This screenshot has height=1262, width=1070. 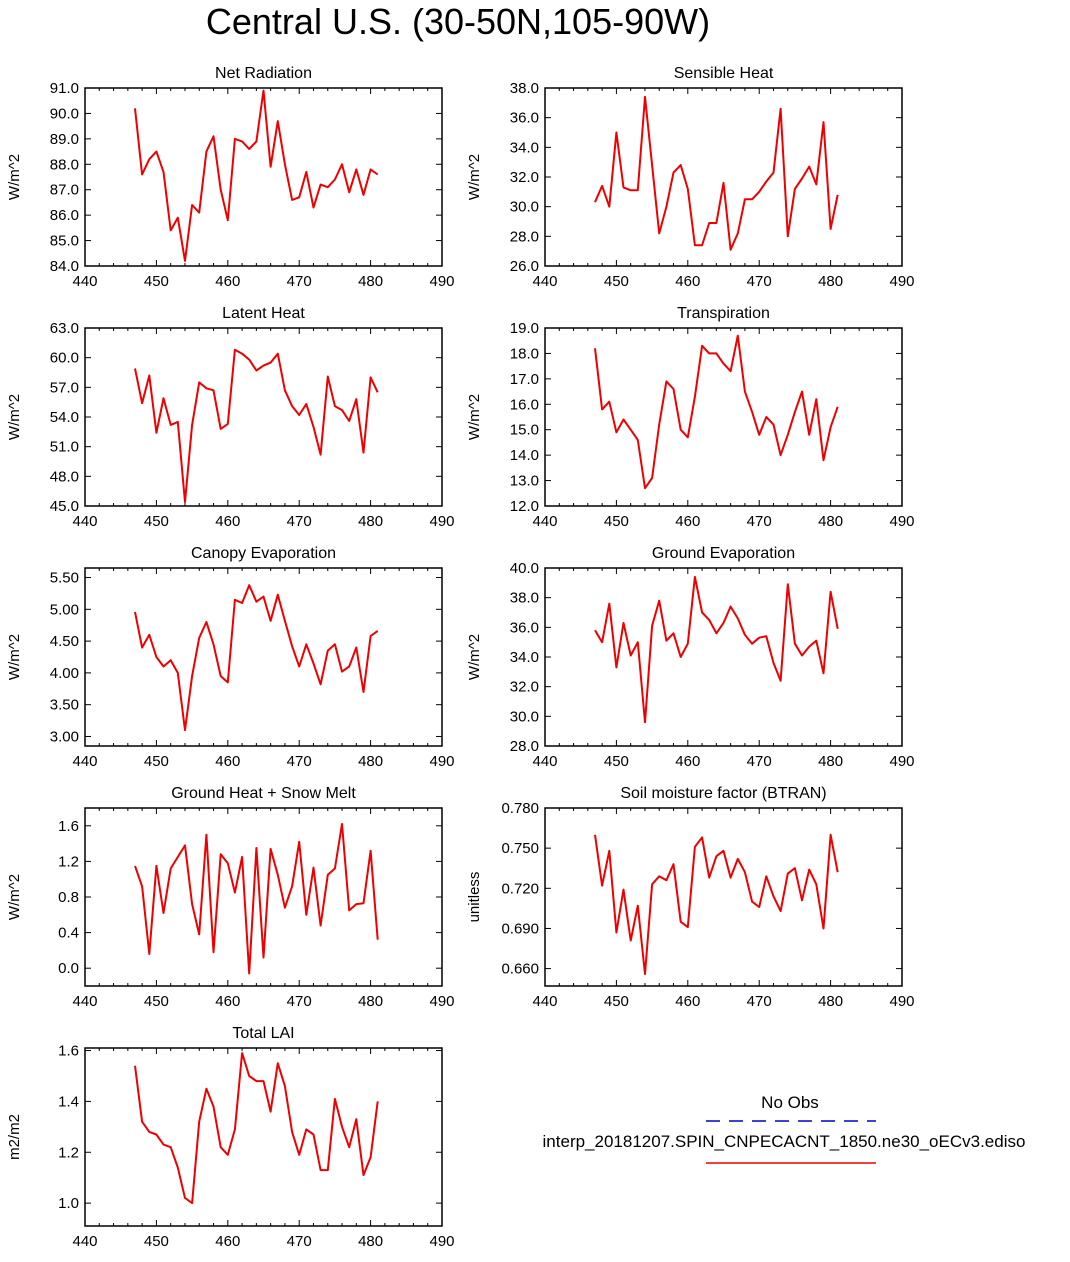 What do you see at coordinates (524, 568) in the screenshot?
I see `y-tick-label: 40.0` at bounding box center [524, 568].